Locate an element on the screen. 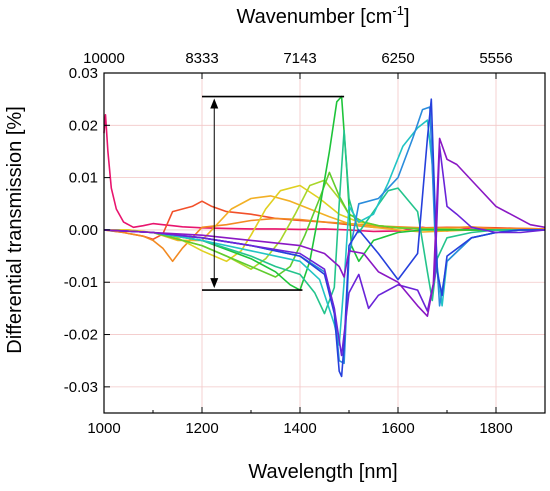 This screenshot has width=550, height=491. x-tick-label-3: 1600 is located at coordinates (397, 428).